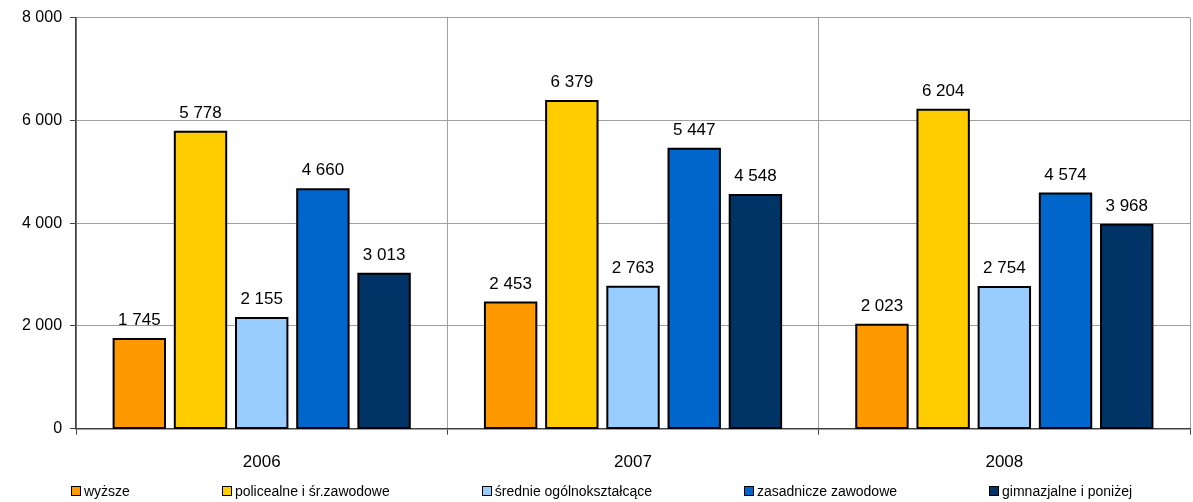 The width and height of the screenshot is (1193, 502). Describe the element at coordinates (510, 283) in the screenshot. I see `data-label: 2 453` at that location.